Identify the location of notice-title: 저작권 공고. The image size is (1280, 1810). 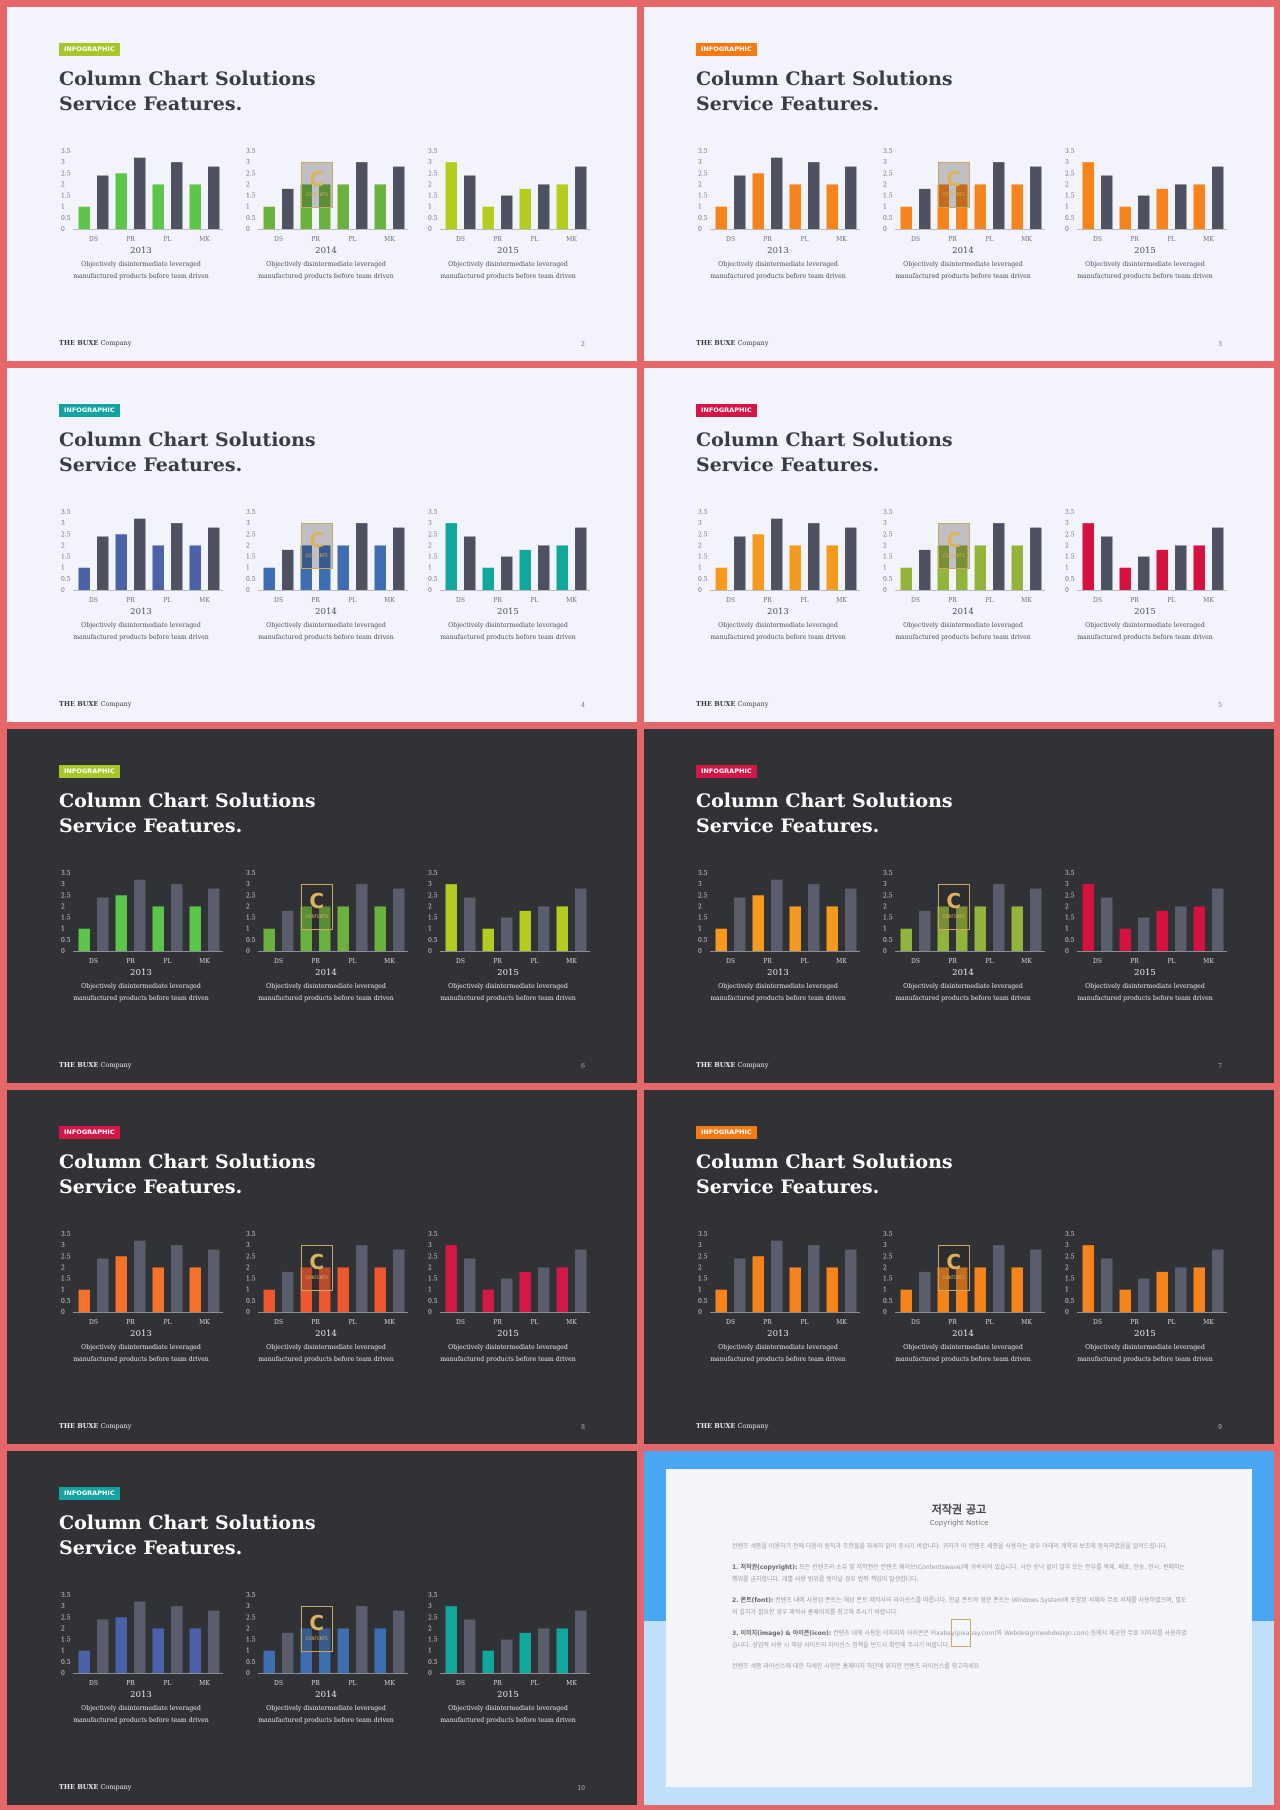
(959, 1509).